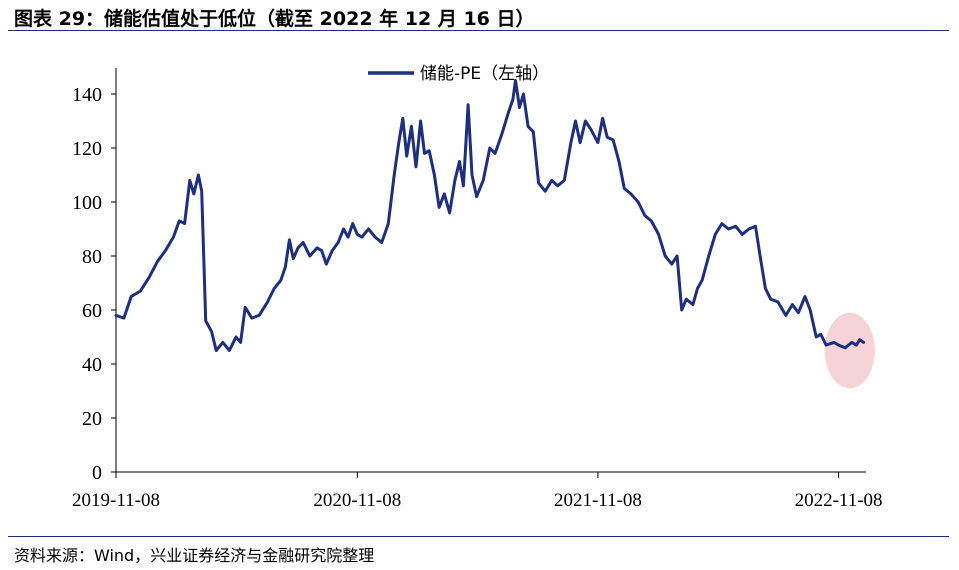 The height and width of the screenshot is (570, 959). Describe the element at coordinates (357, 500) in the screenshot. I see `x-tick-label: 2020-11-08` at that location.